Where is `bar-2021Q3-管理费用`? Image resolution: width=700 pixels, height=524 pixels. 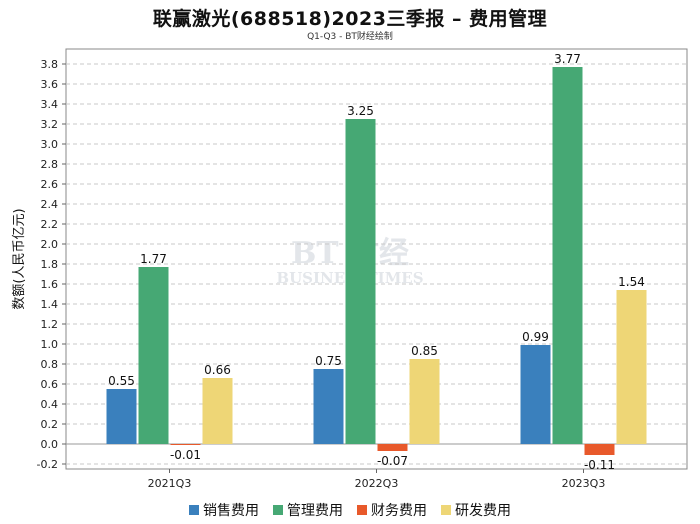 bar-2021Q3-管理费用 is located at coordinates (153, 355).